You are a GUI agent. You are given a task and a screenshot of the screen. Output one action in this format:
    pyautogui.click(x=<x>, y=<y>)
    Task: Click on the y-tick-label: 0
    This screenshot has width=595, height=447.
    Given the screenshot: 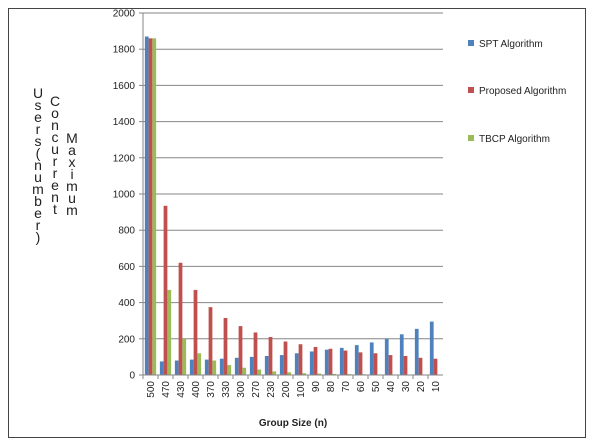 What is the action you would take?
    pyautogui.click(x=132, y=376)
    